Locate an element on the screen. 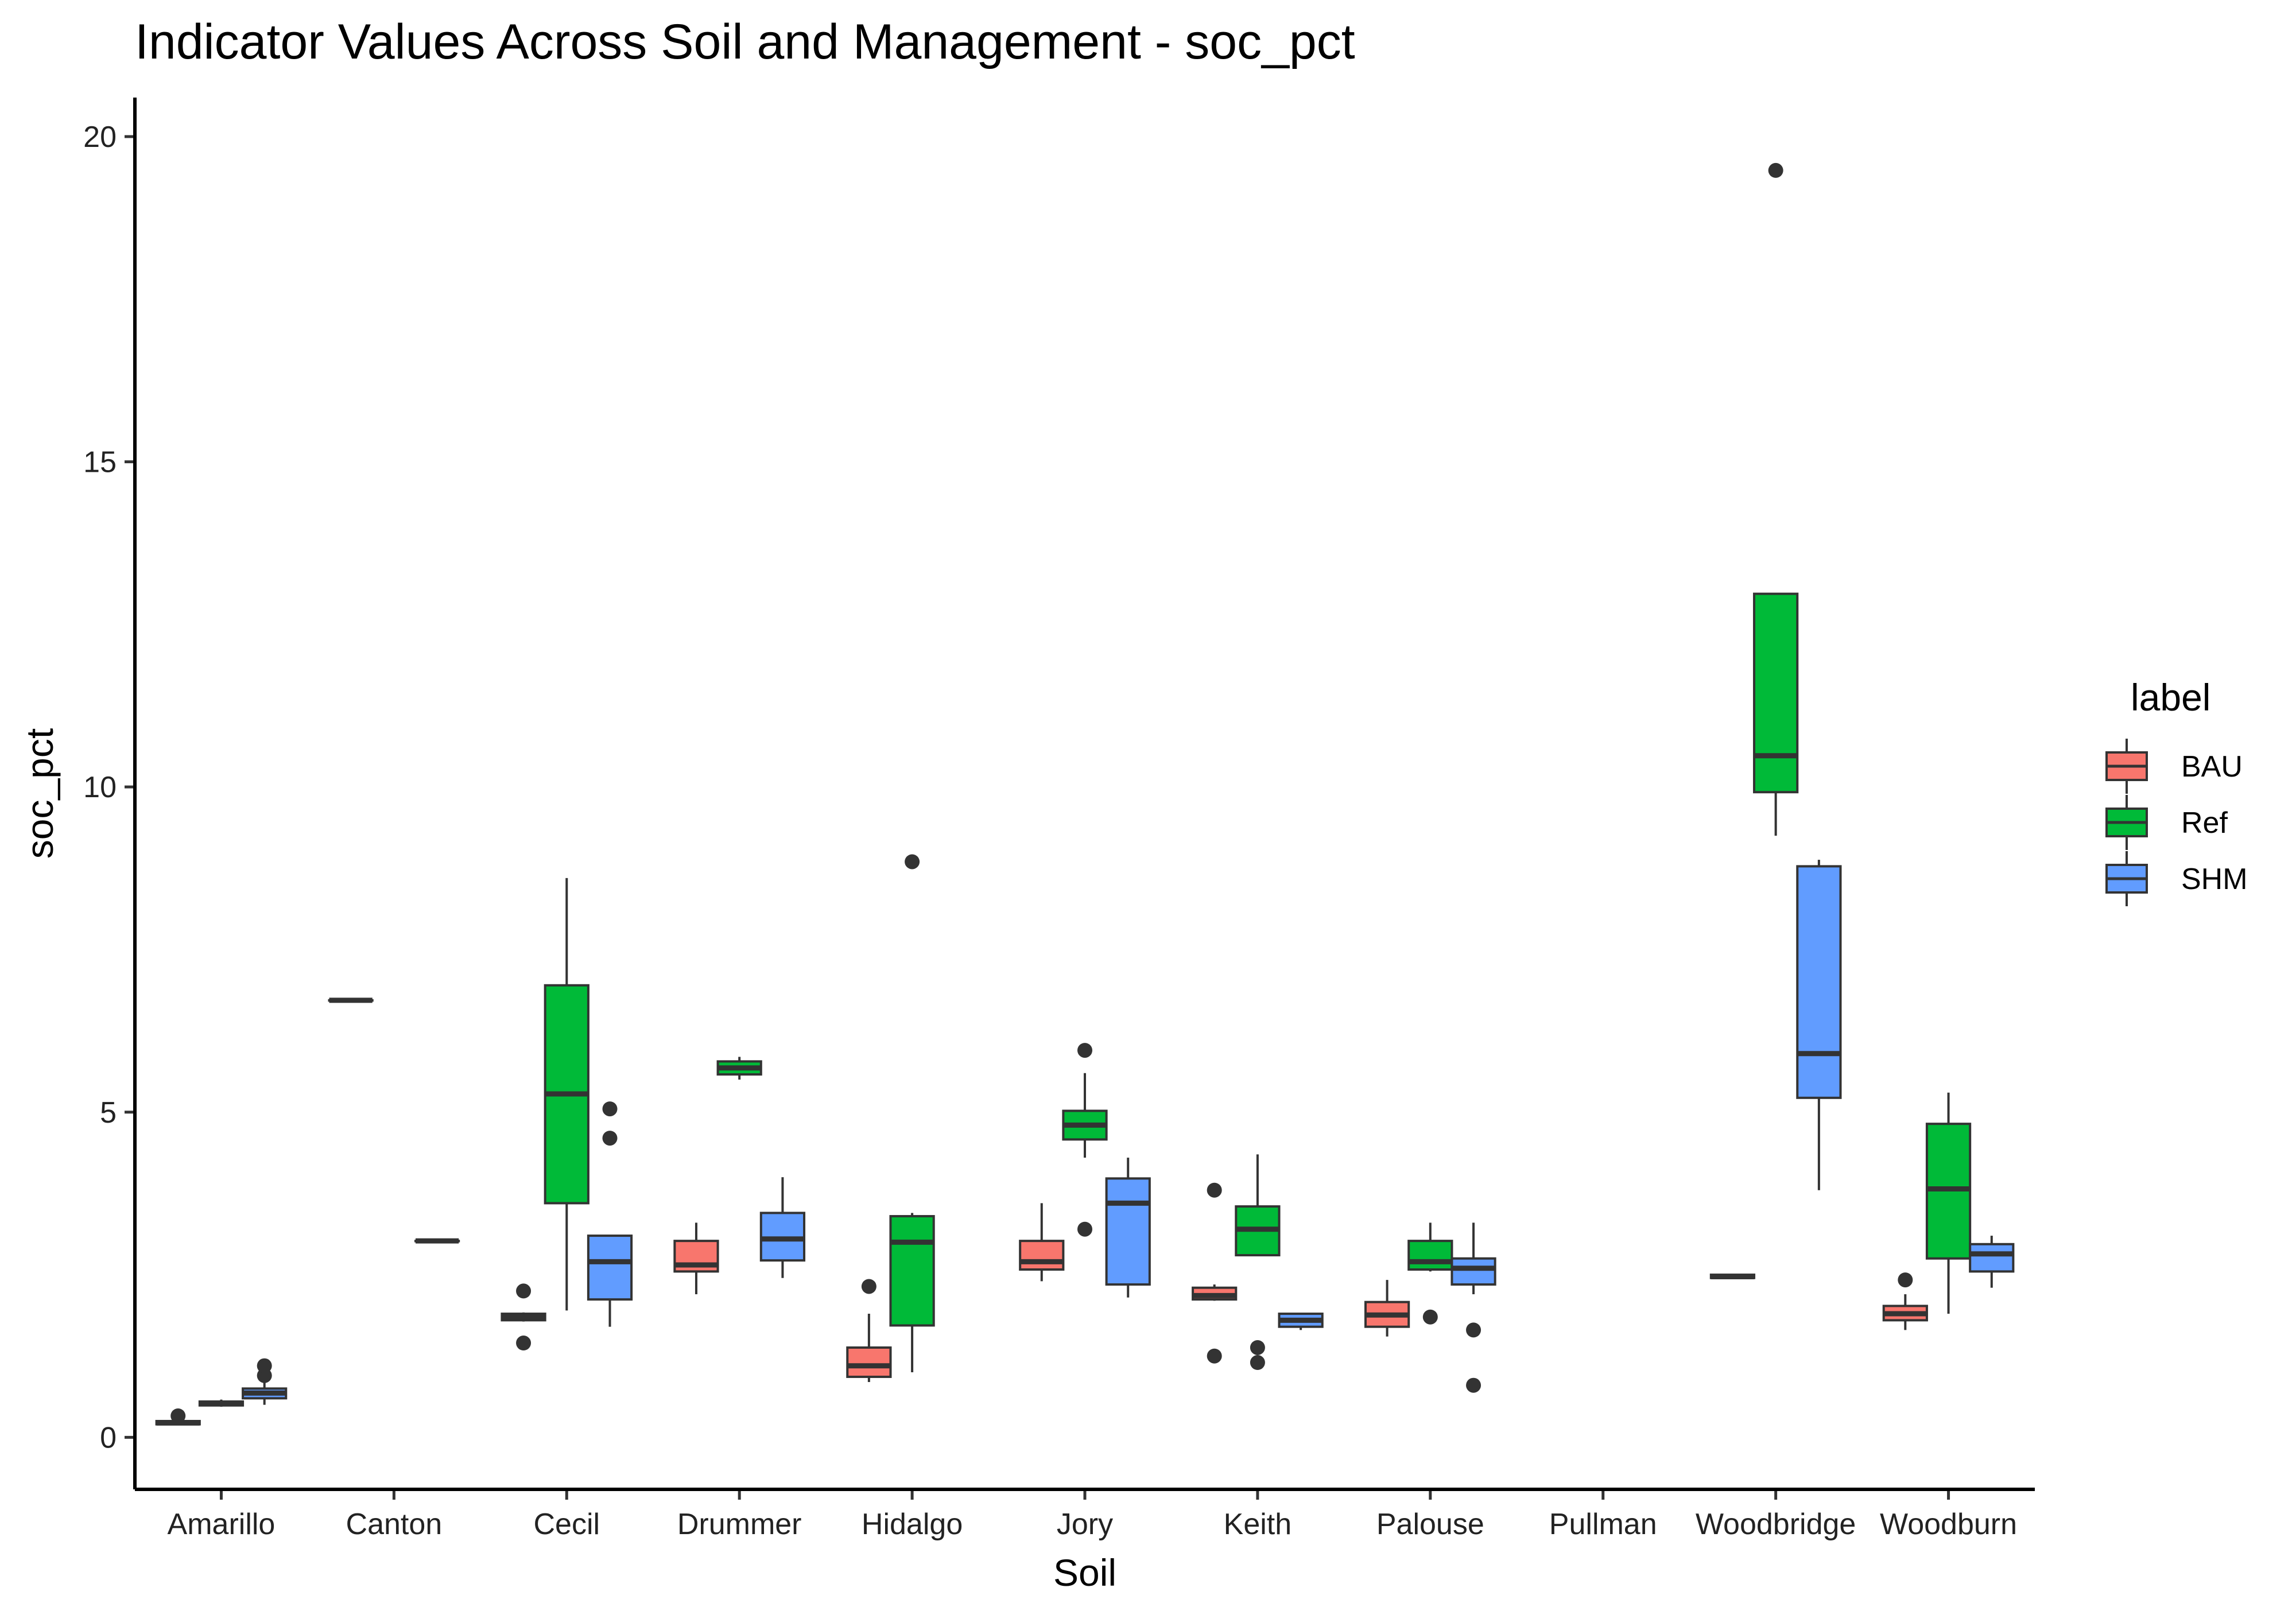 The image size is (2296, 1607). box-cecil-ref is located at coordinates (566, 1094).